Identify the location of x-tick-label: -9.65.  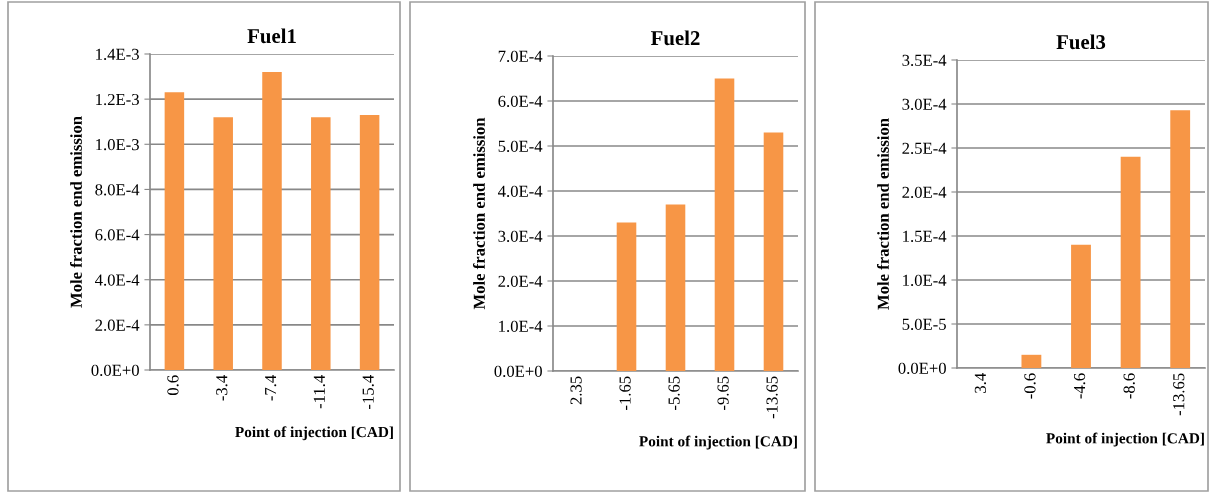
(723, 393).